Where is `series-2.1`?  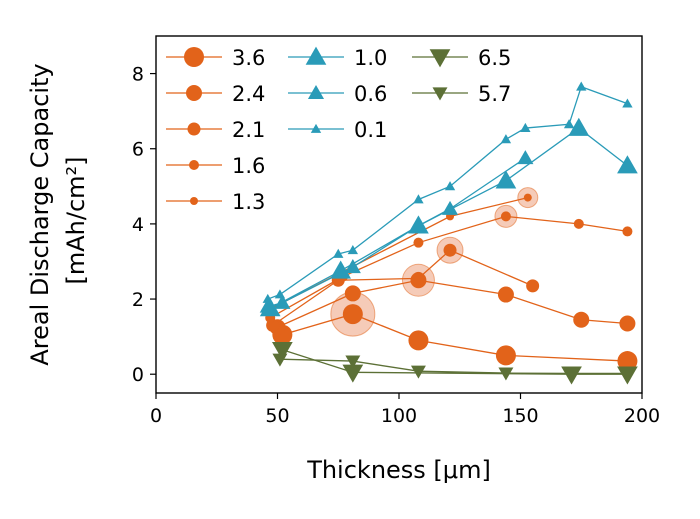
series-2.1 is located at coordinates (403, 287).